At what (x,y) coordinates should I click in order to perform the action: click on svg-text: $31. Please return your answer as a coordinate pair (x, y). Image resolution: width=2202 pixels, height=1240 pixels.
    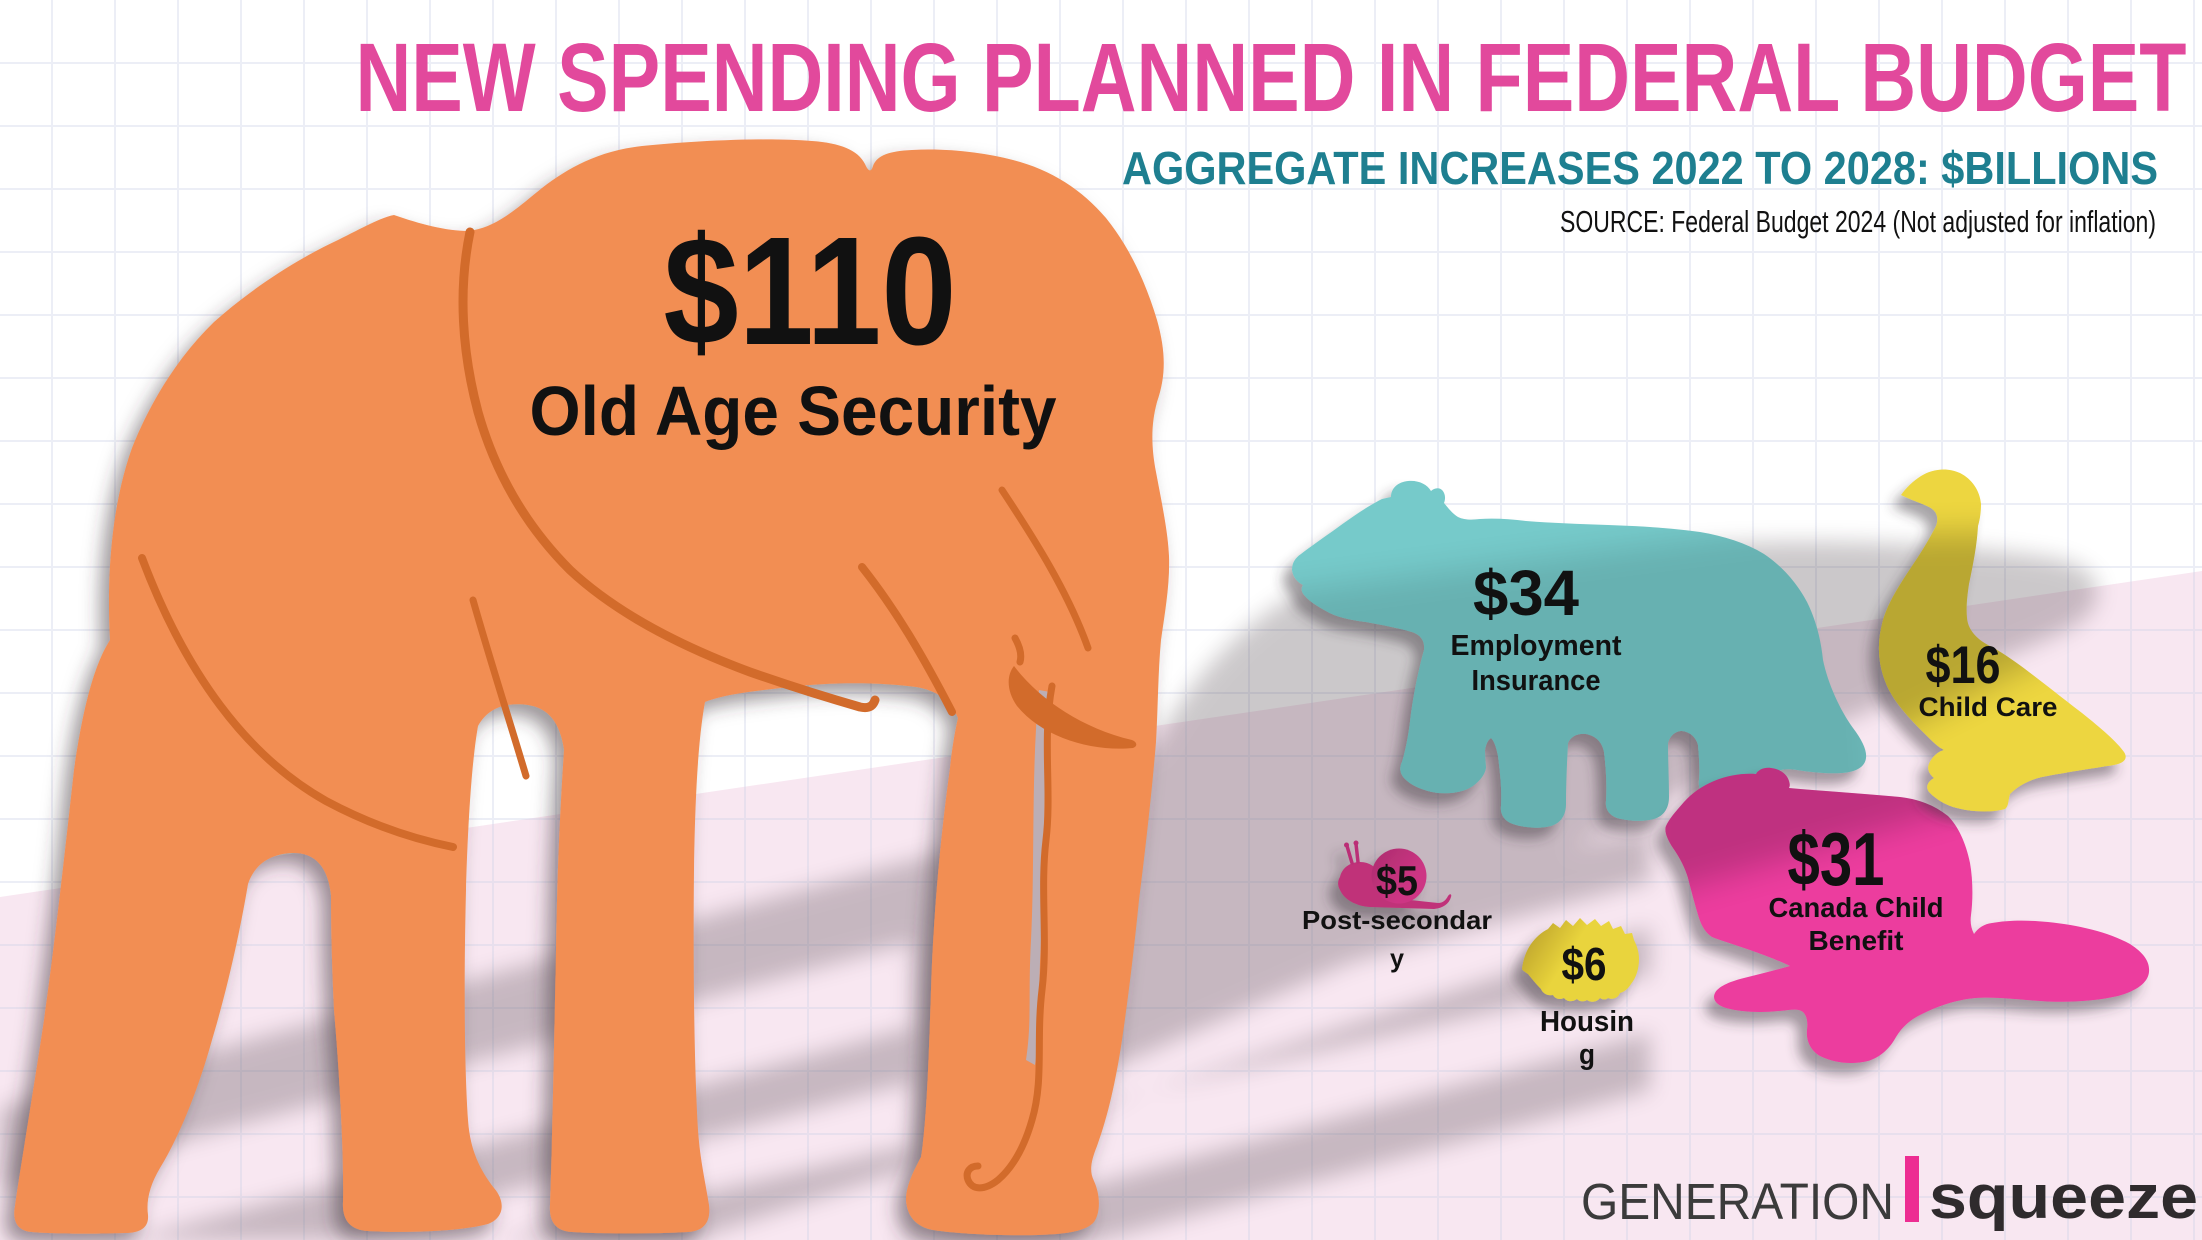
    Looking at the image, I should click on (1836, 859).